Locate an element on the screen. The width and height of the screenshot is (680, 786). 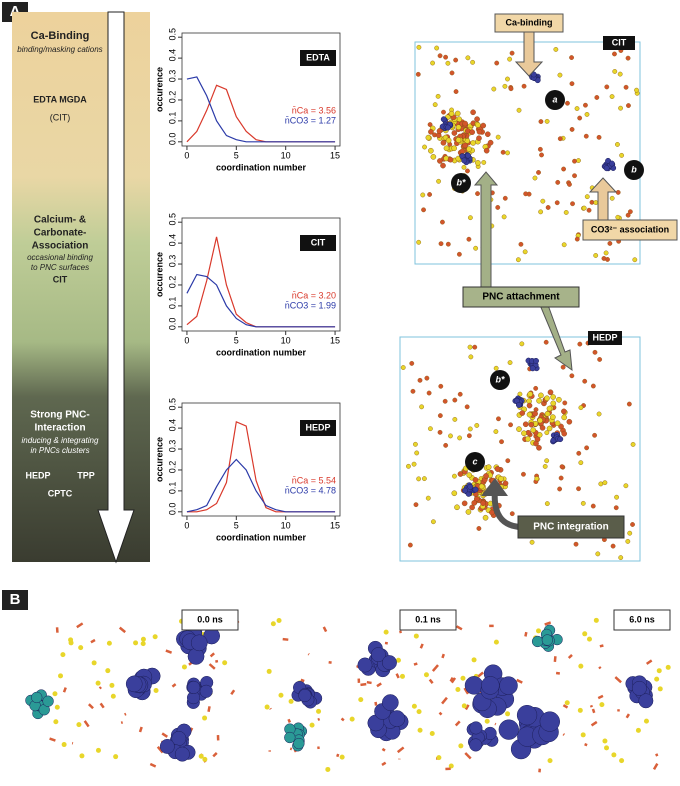
legend-entry: n̄Ca = 5.54 is located at coordinates (314, 480).